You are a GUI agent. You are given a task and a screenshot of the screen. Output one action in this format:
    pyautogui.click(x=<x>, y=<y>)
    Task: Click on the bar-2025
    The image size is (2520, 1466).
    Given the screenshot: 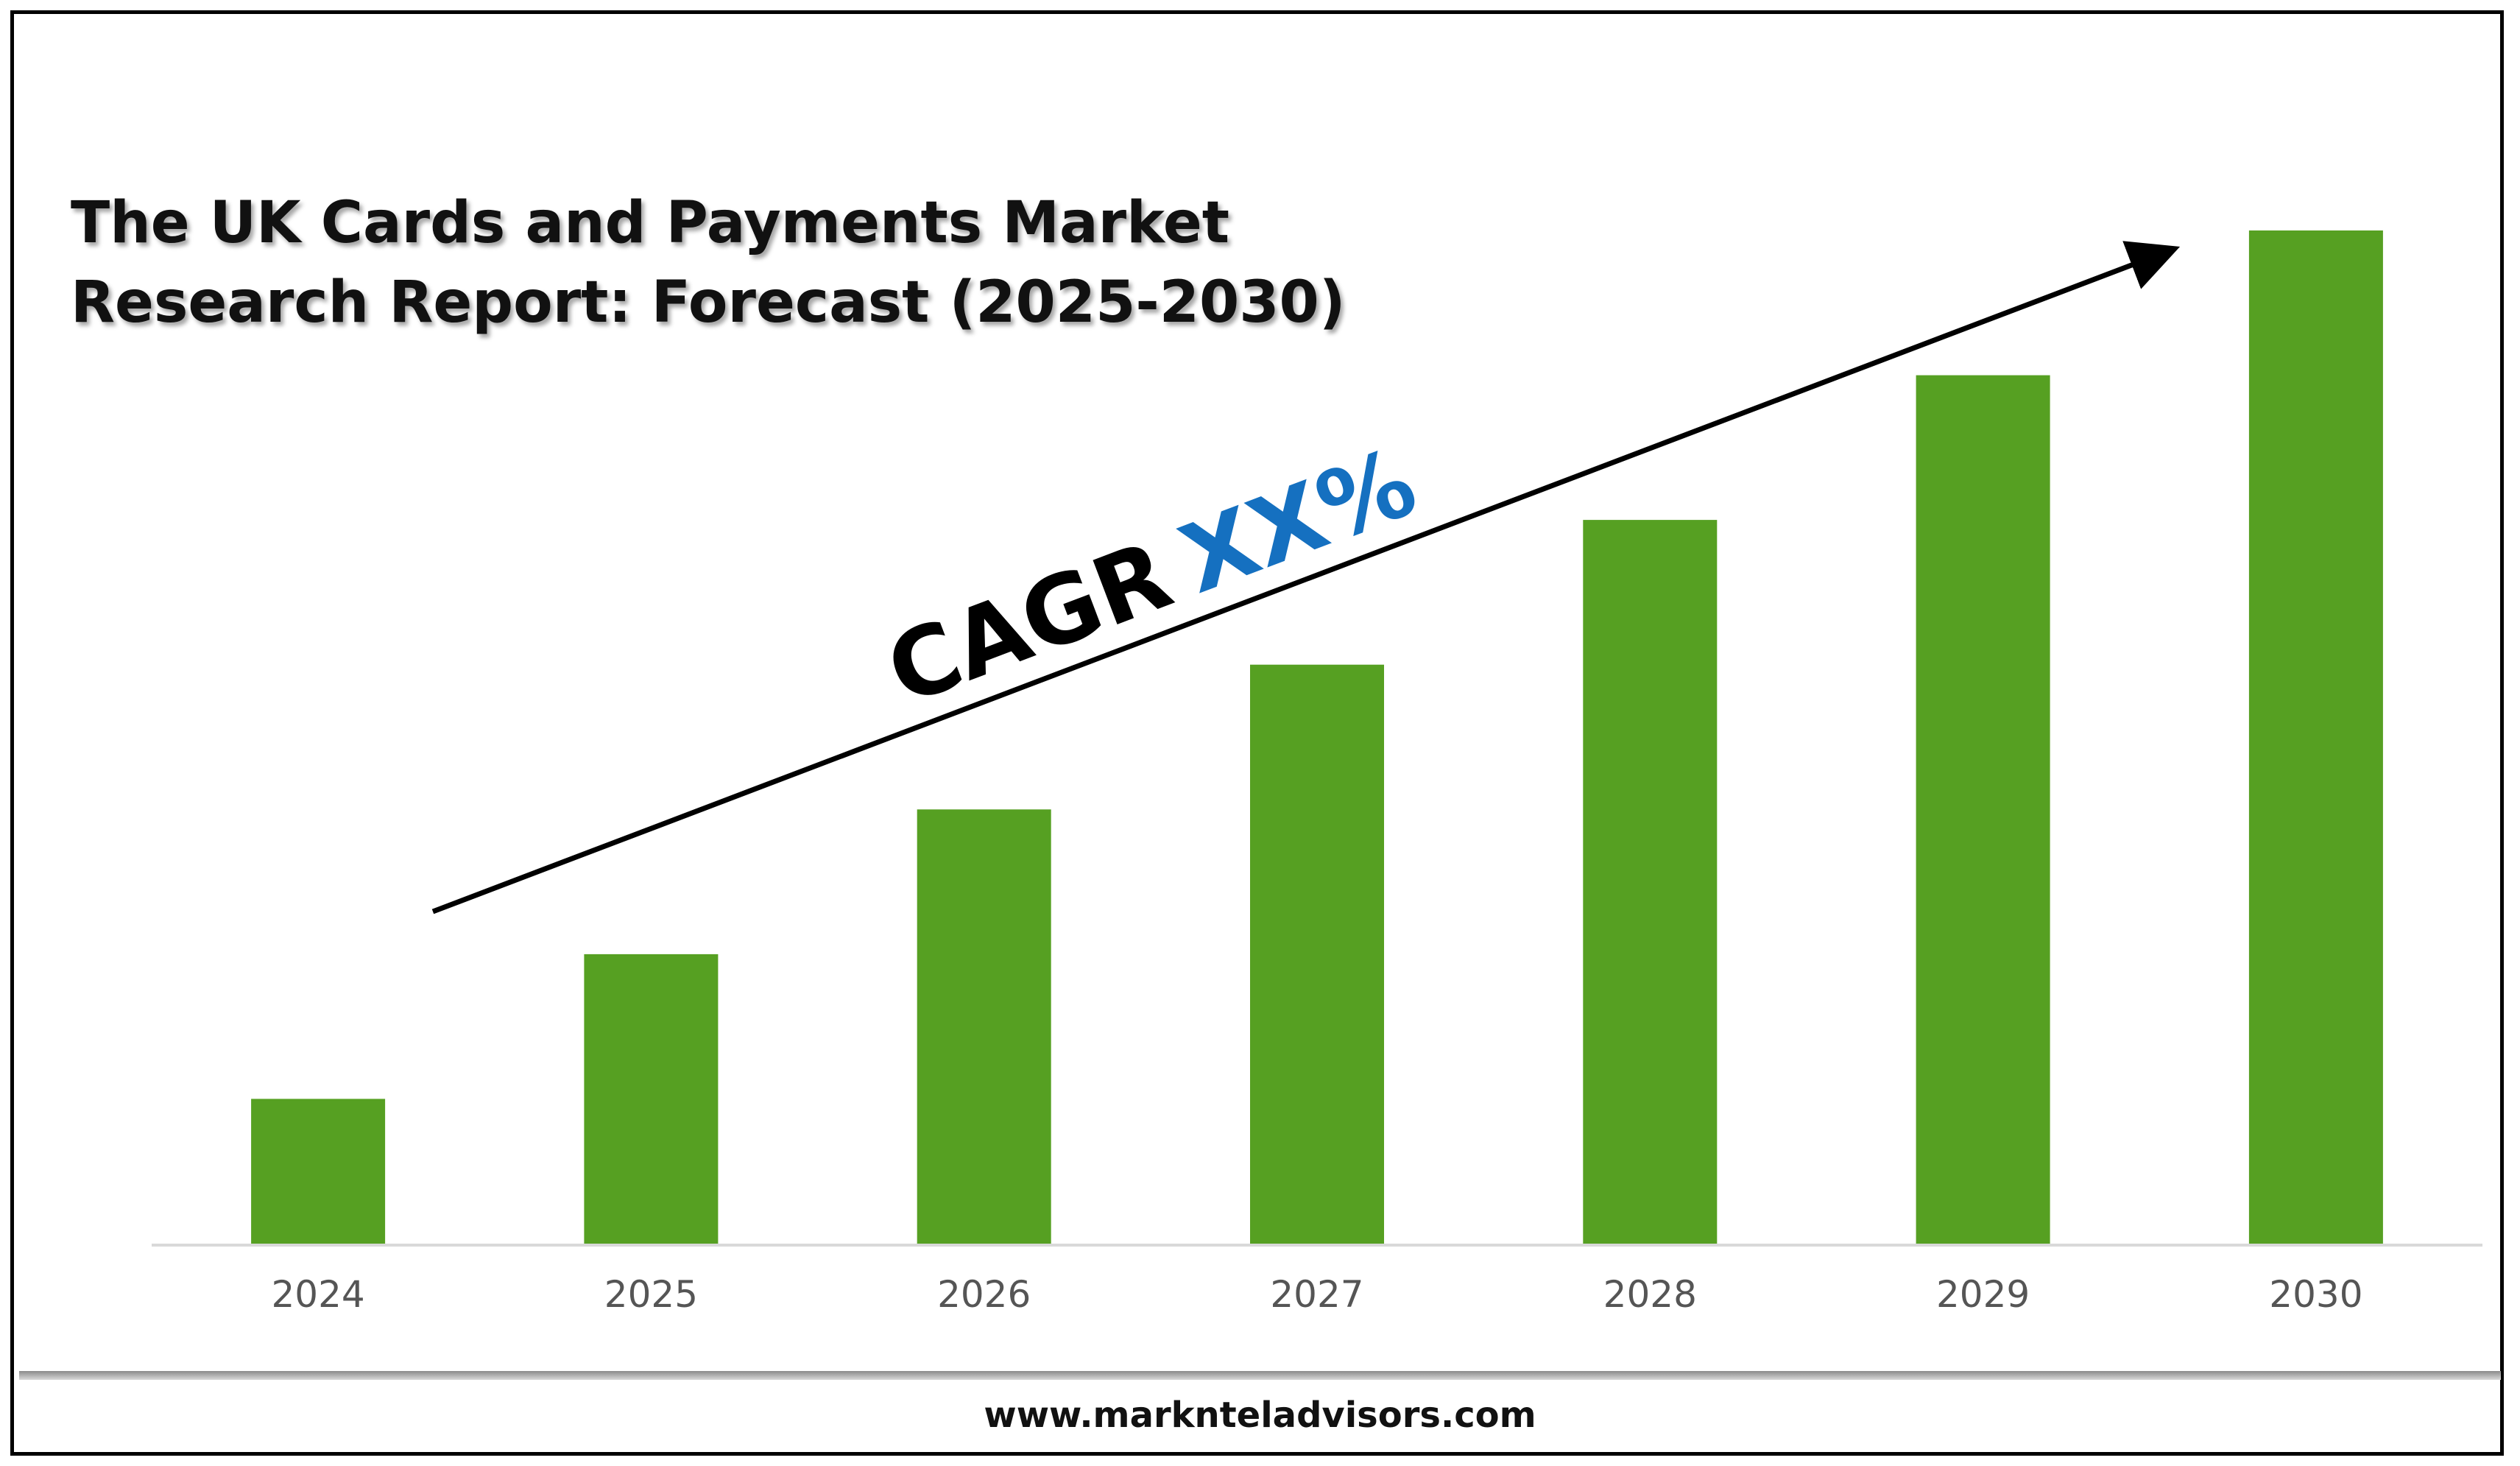 What is the action you would take?
    pyautogui.click(x=651, y=1099)
    